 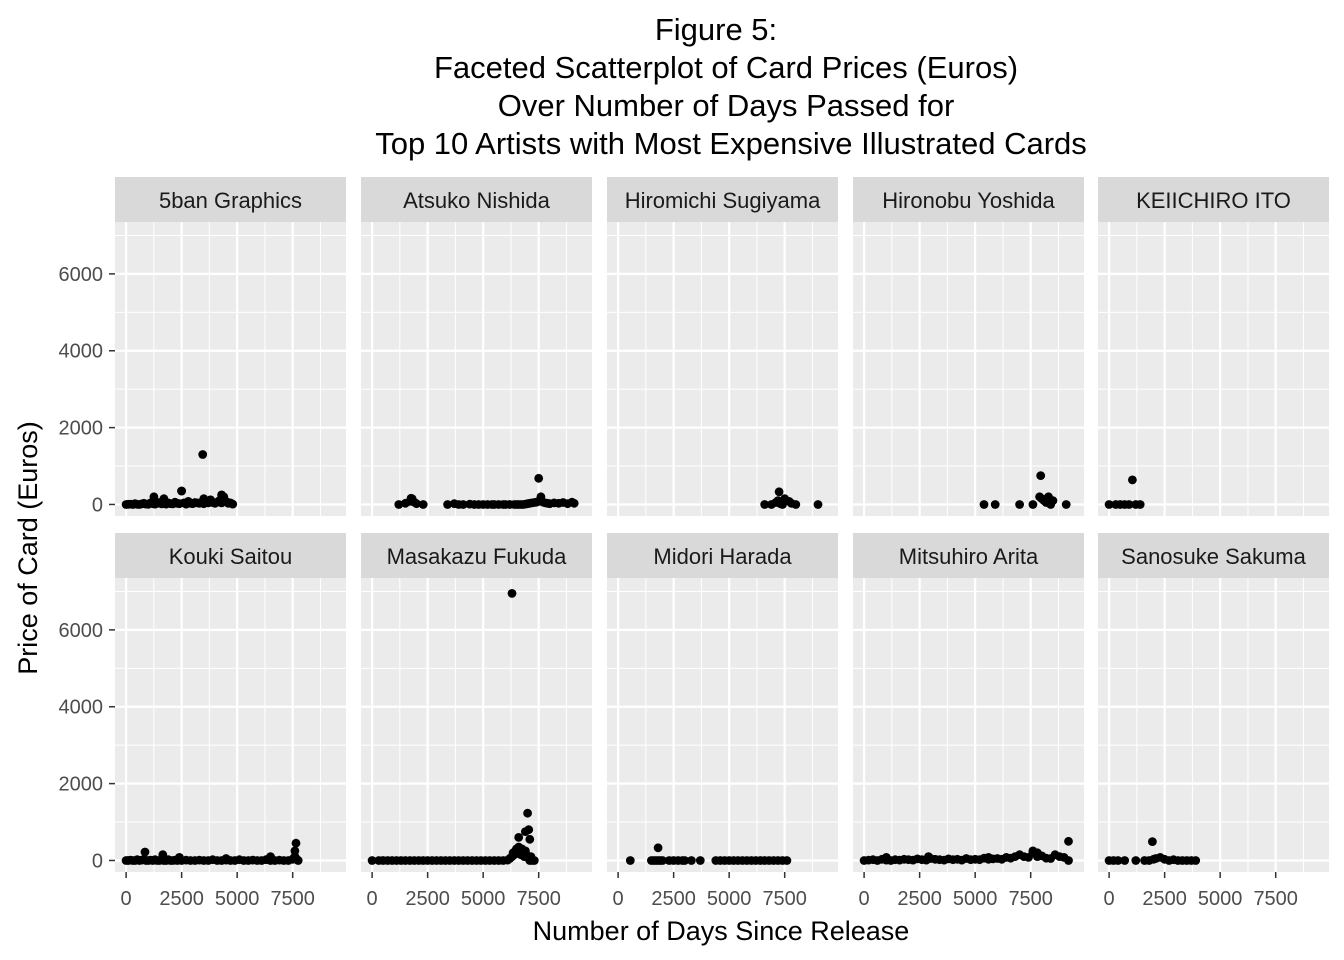 What do you see at coordinates (968, 200) in the screenshot?
I see `facet-strip-label: Hironobu Yoshida` at bounding box center [968, 200].